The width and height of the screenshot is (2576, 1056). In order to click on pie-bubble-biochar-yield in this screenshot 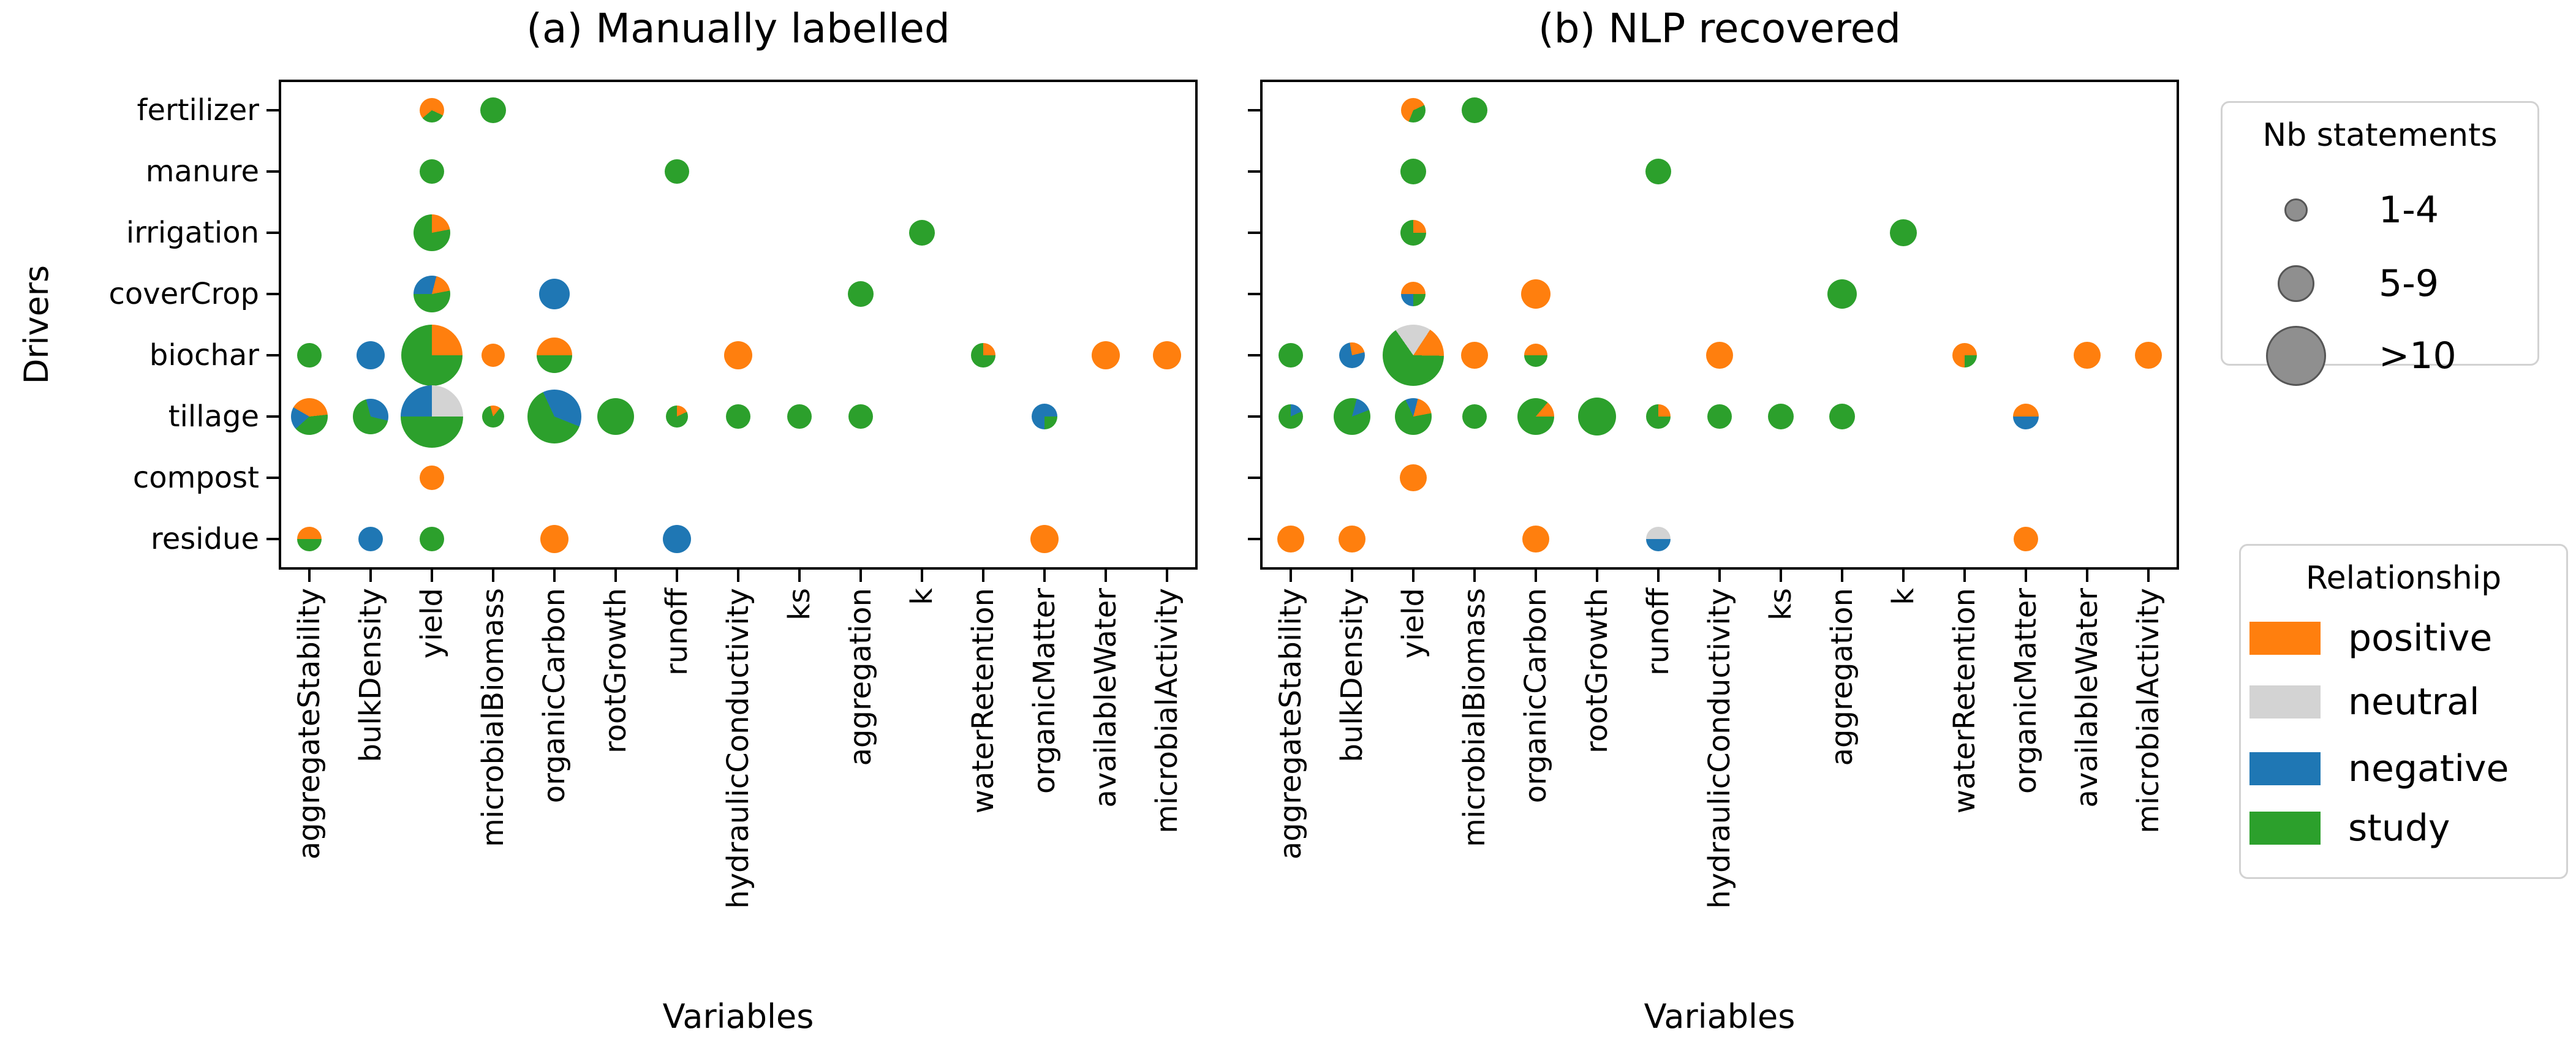, I will do `click(1413, 355)`.